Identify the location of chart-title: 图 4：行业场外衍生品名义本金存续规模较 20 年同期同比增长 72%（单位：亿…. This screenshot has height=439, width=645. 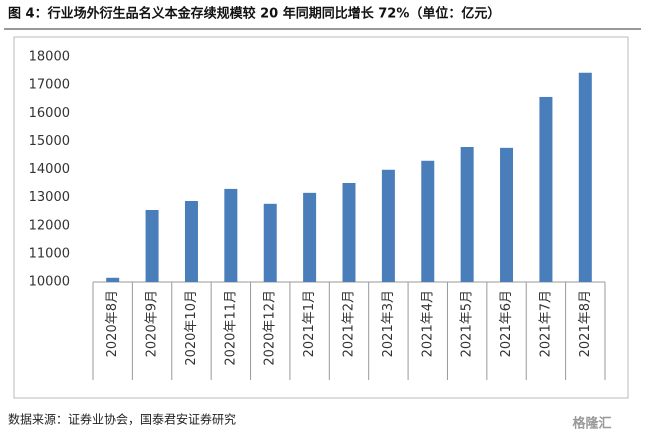
(254, 14).